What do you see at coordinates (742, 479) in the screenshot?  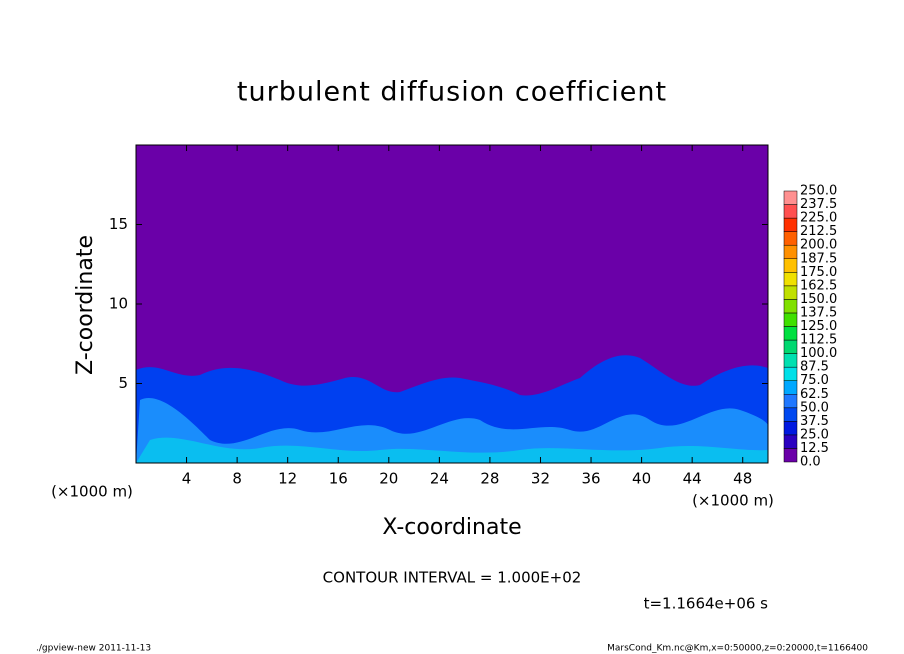 I see `x-tick-label: 48` at bounding box center [742, 479].